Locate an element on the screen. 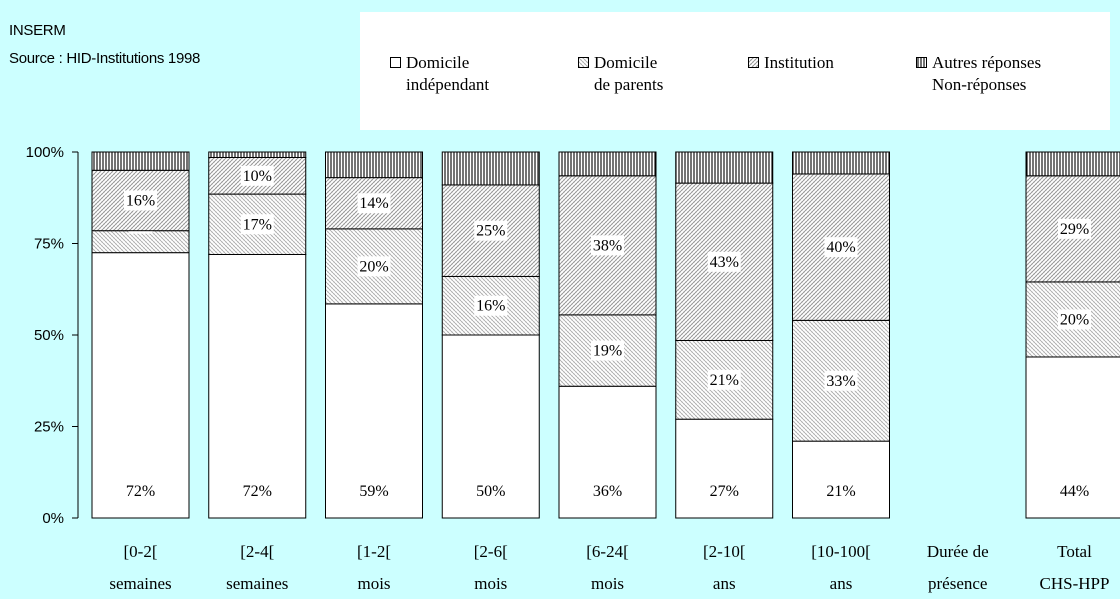  y-tick-label: 75% is located at coordinates (49, 244).